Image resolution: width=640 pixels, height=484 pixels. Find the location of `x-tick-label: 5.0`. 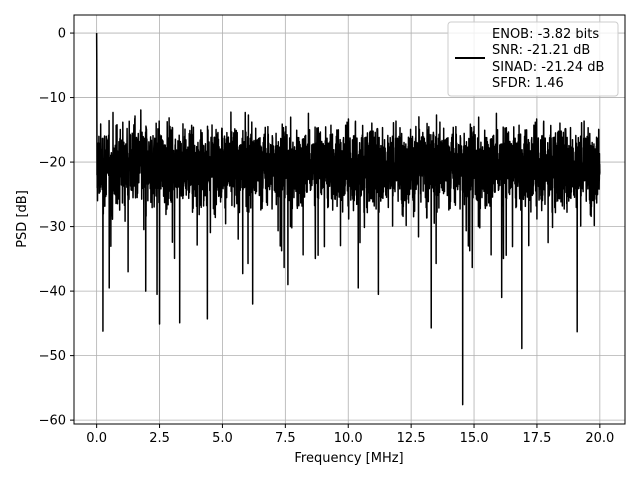

x-tick-label: 5.0 is located at coordinates (222, 438).